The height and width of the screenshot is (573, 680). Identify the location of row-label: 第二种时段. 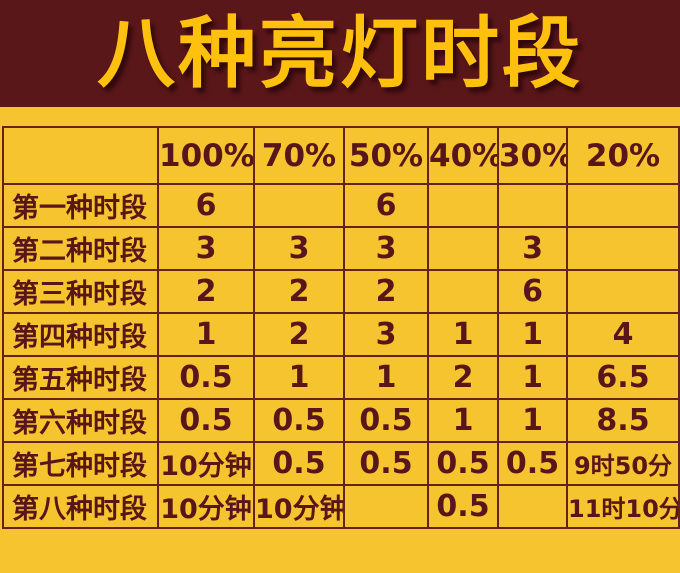
(80, 248).